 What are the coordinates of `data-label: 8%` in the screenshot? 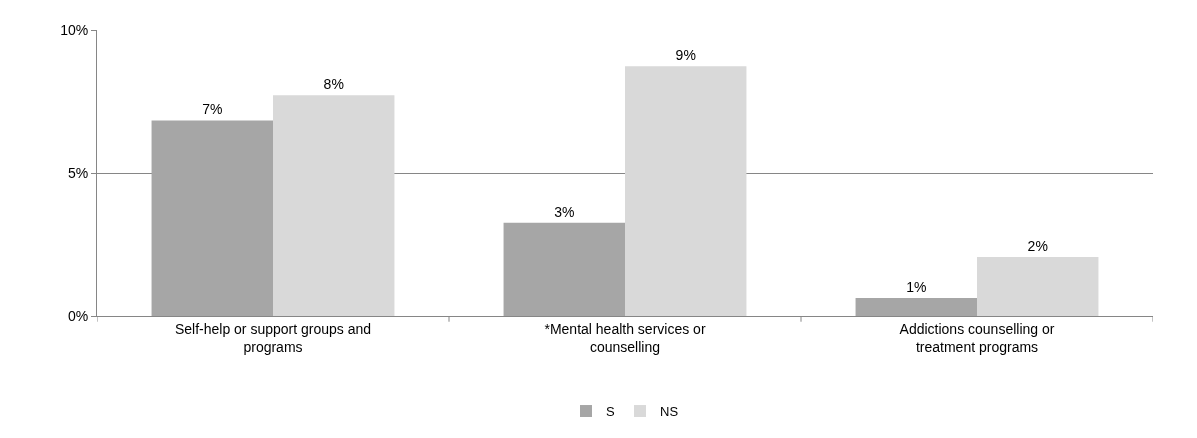 It's located at (333, 84).